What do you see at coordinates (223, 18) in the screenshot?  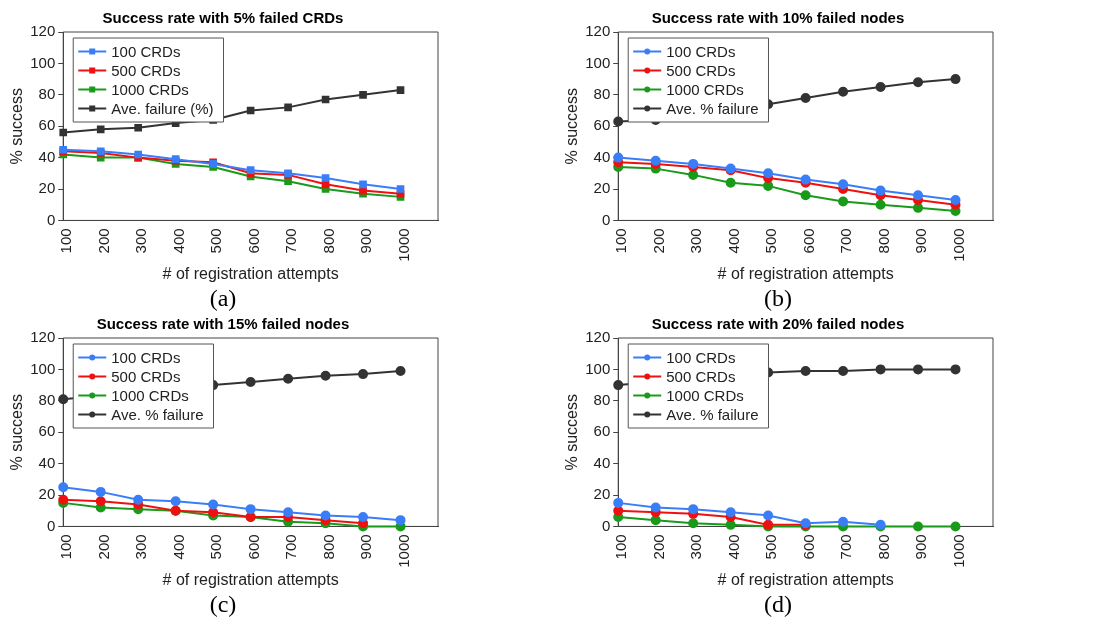 I see `chart-title: Success rate with 5% failed CRDs` at bounding box center [223, 18].